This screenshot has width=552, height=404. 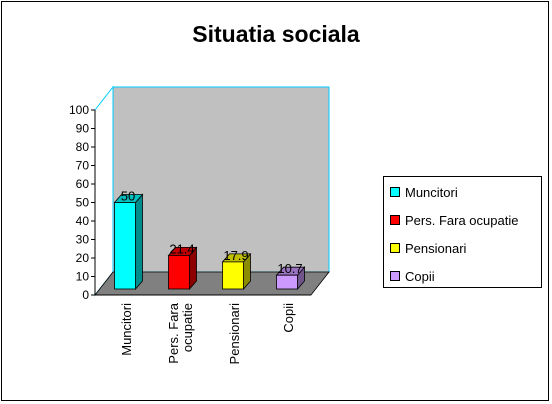 What do you see at coordinates (104, 191) in the screenshot?
I see `side-wall` at bounding box center [104, 191].